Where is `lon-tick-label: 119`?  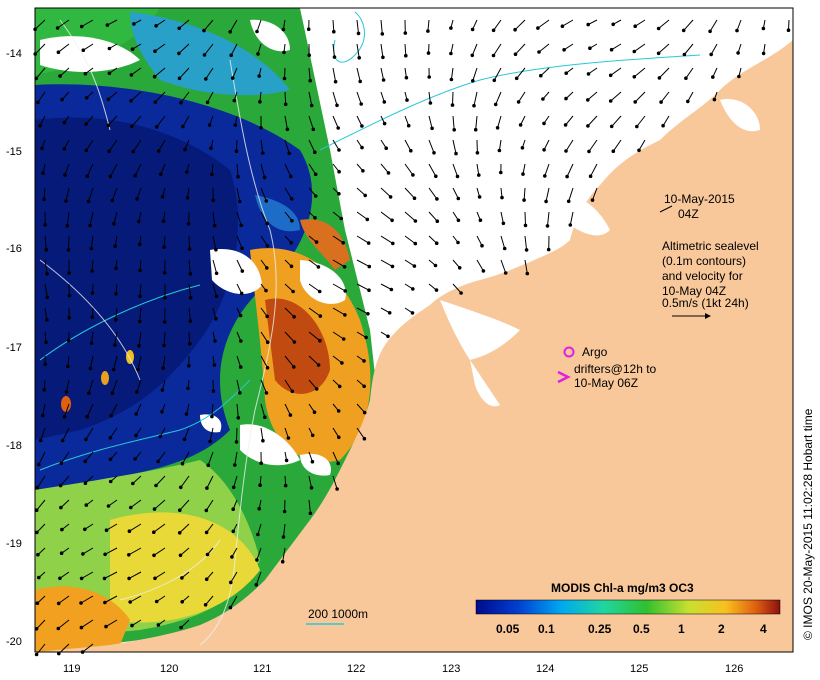
lon-tick-label: 119 is located at coordinates (72, 669).